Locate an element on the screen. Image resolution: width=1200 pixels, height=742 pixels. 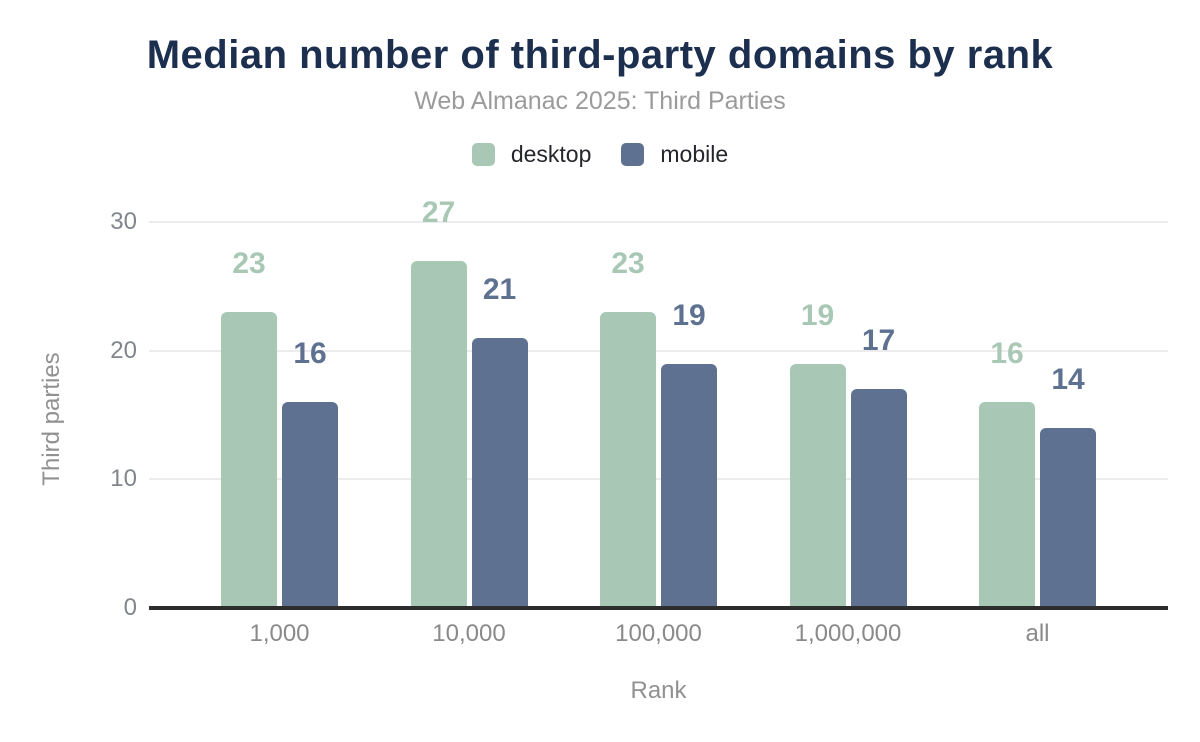
bar-group: 19 17 is located at coordinates (848, 415).